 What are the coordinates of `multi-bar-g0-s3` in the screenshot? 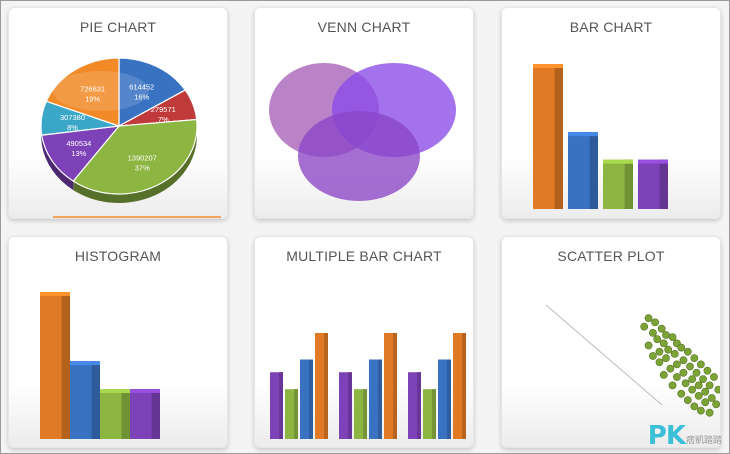 It's located at (321, 386).